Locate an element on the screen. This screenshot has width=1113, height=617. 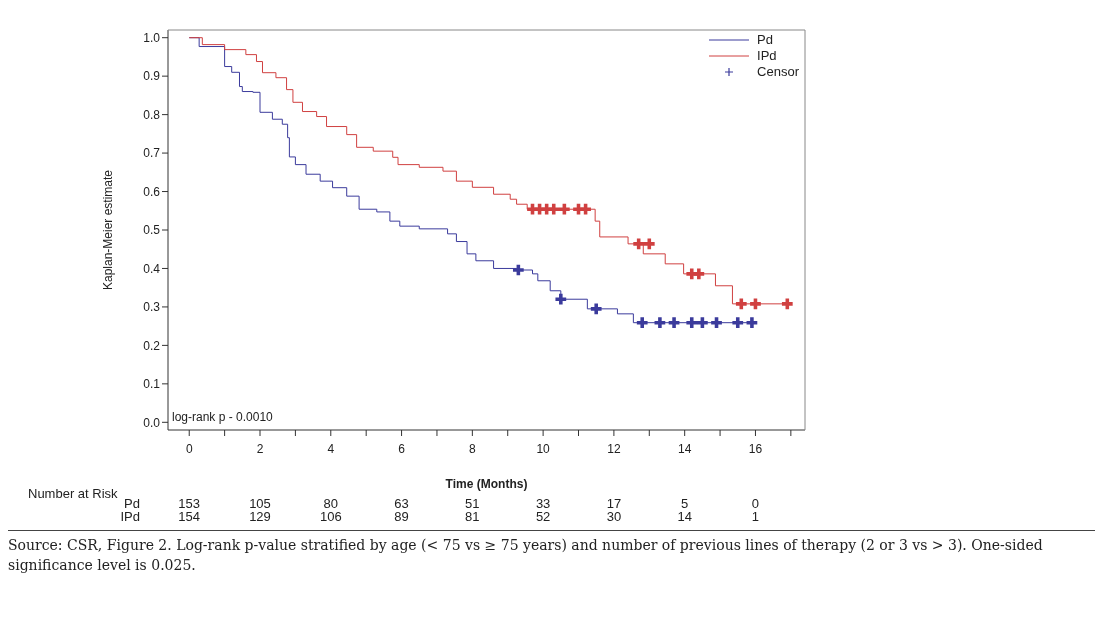
legend-label: Censor is located at coordinates (778, 72).